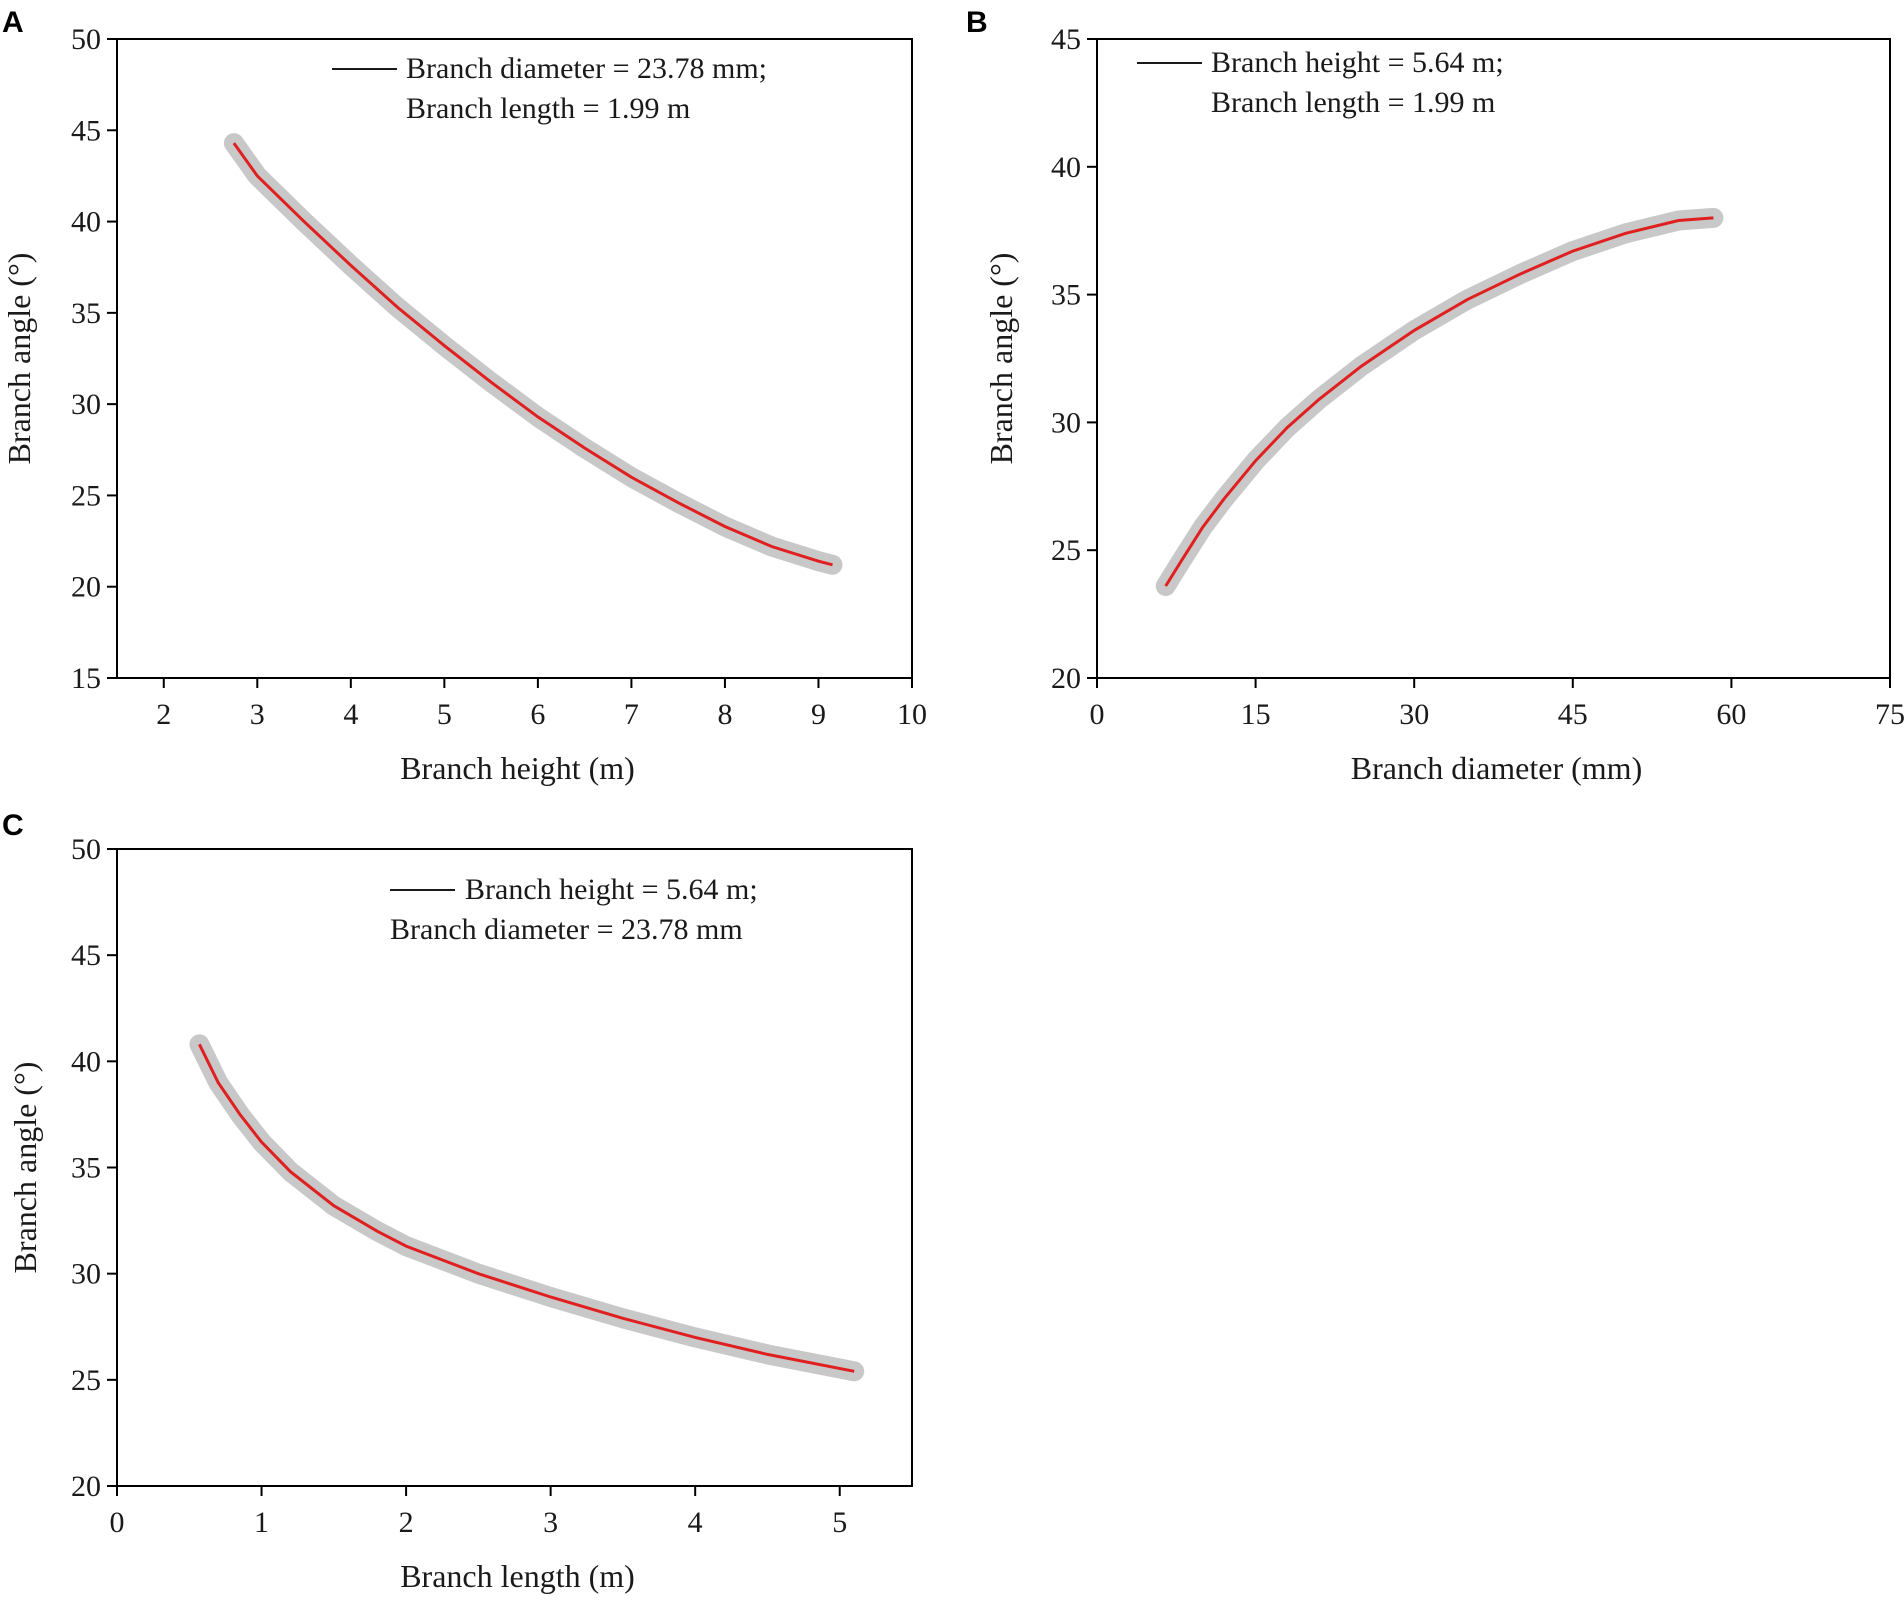  I want to click on x-tick-label: 45, so click(1573, 714).